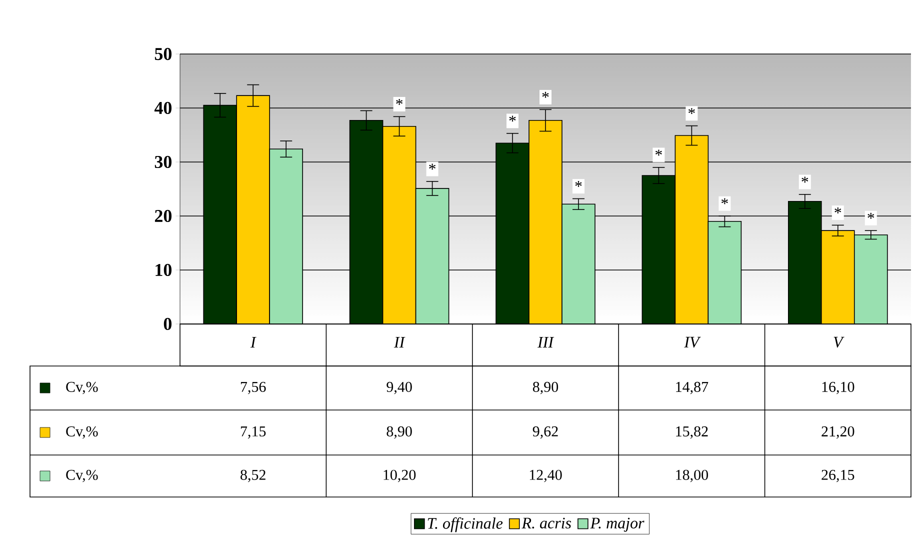 This screenshot has height=554, width=913. I want to click on text: 9,40, so click(399, 388).